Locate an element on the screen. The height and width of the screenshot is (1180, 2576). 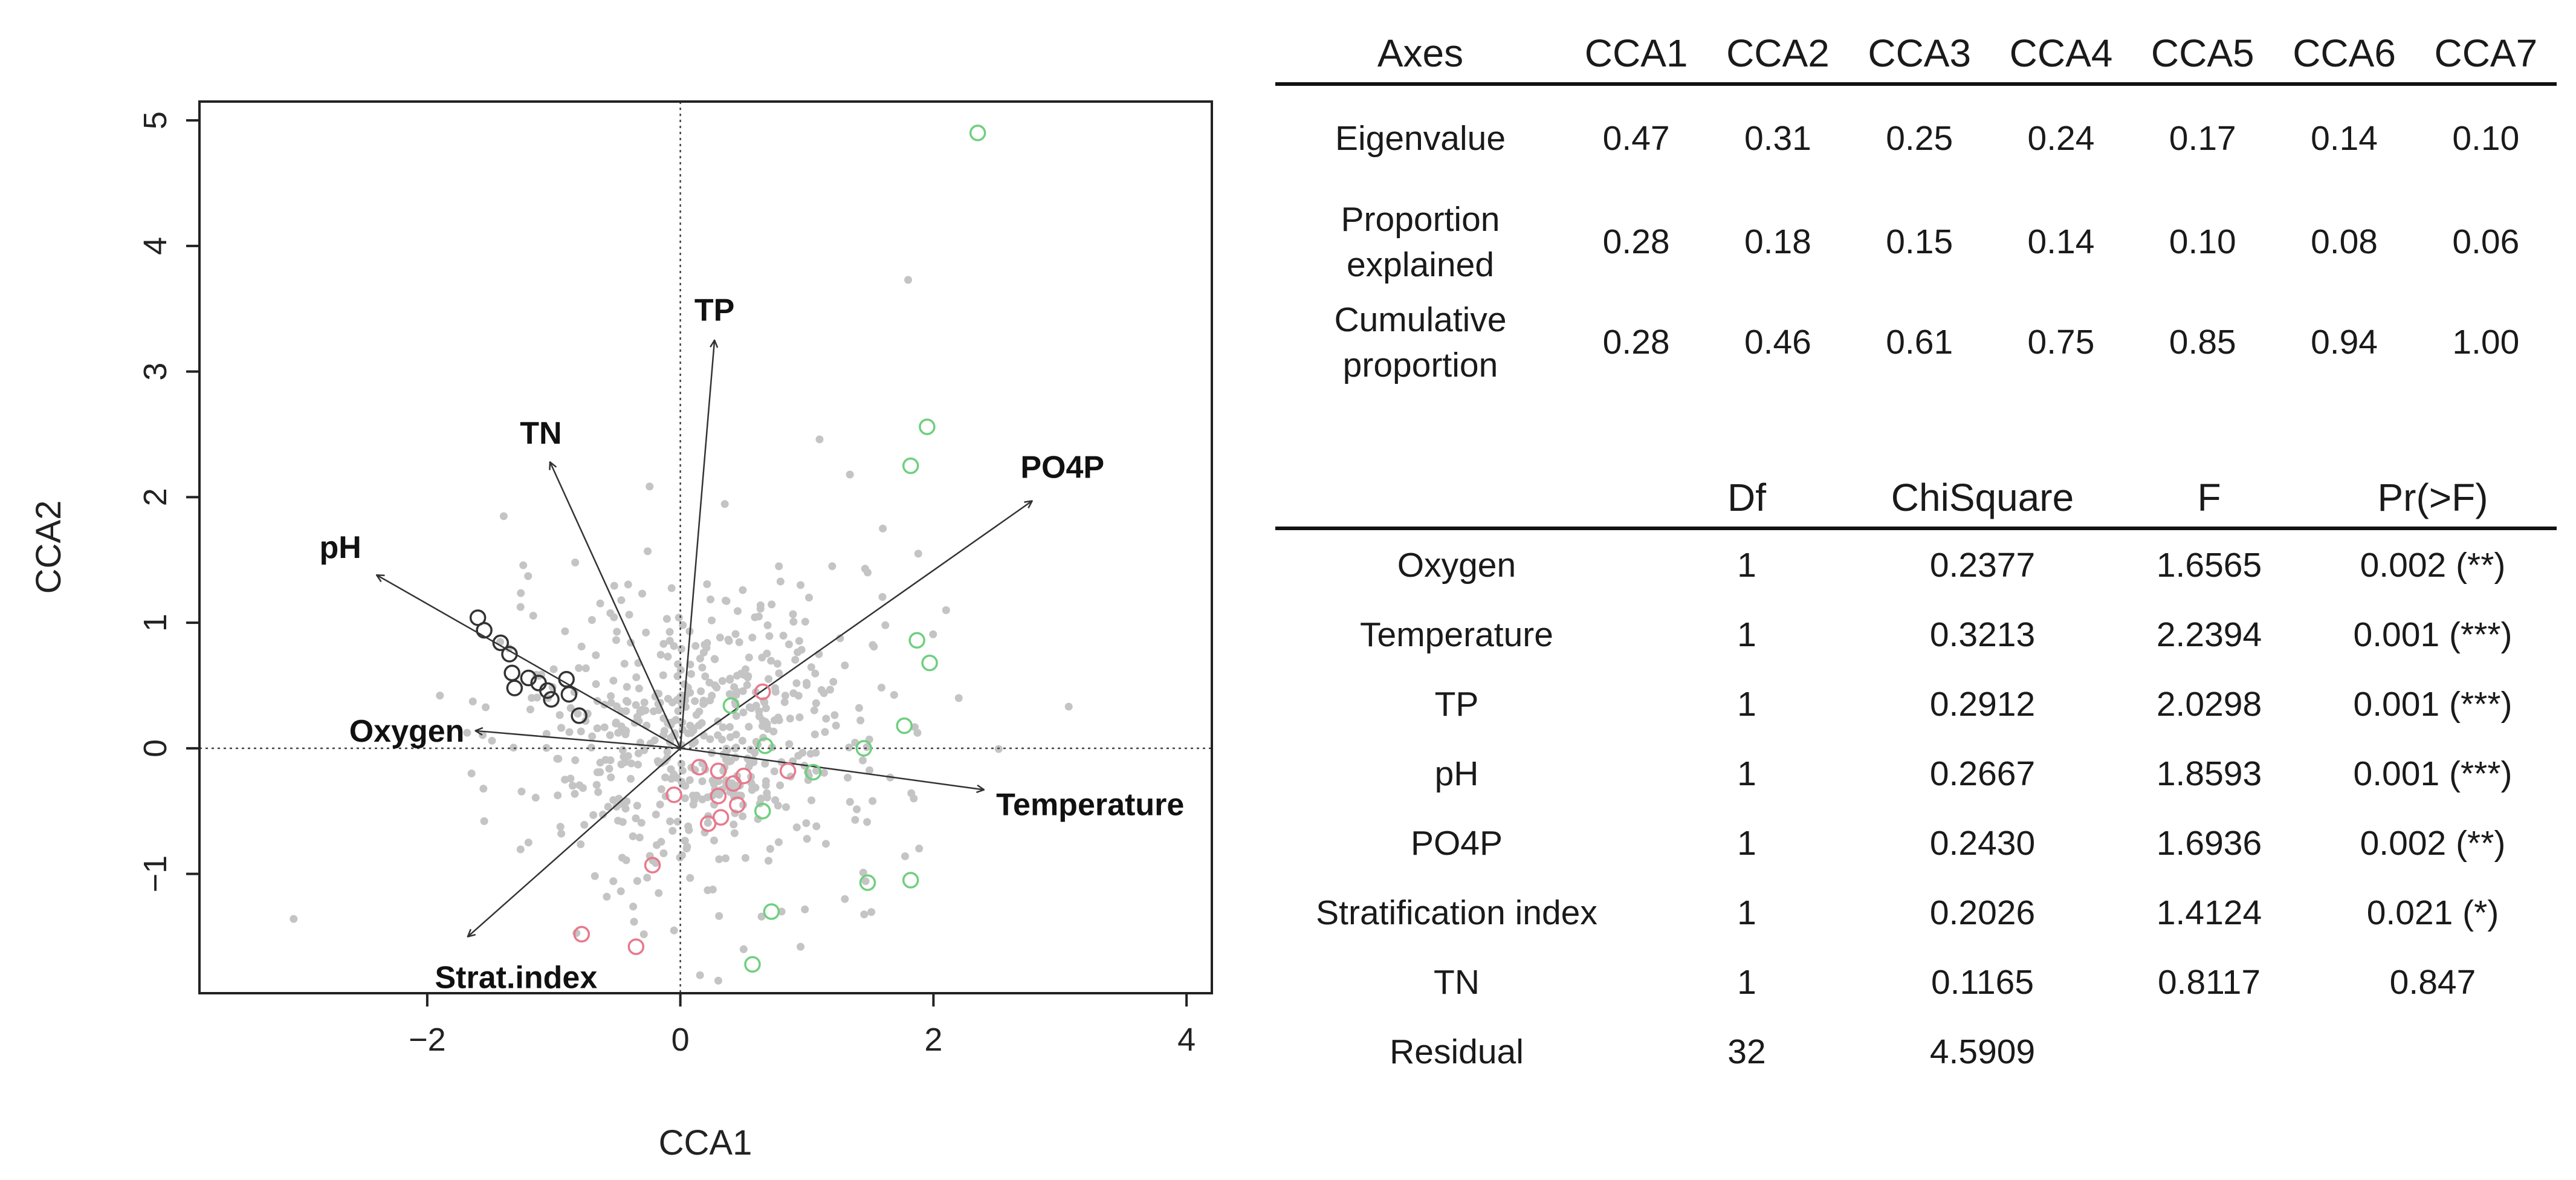
x-tick-label: 0 is located at coordinates (681, 1040).